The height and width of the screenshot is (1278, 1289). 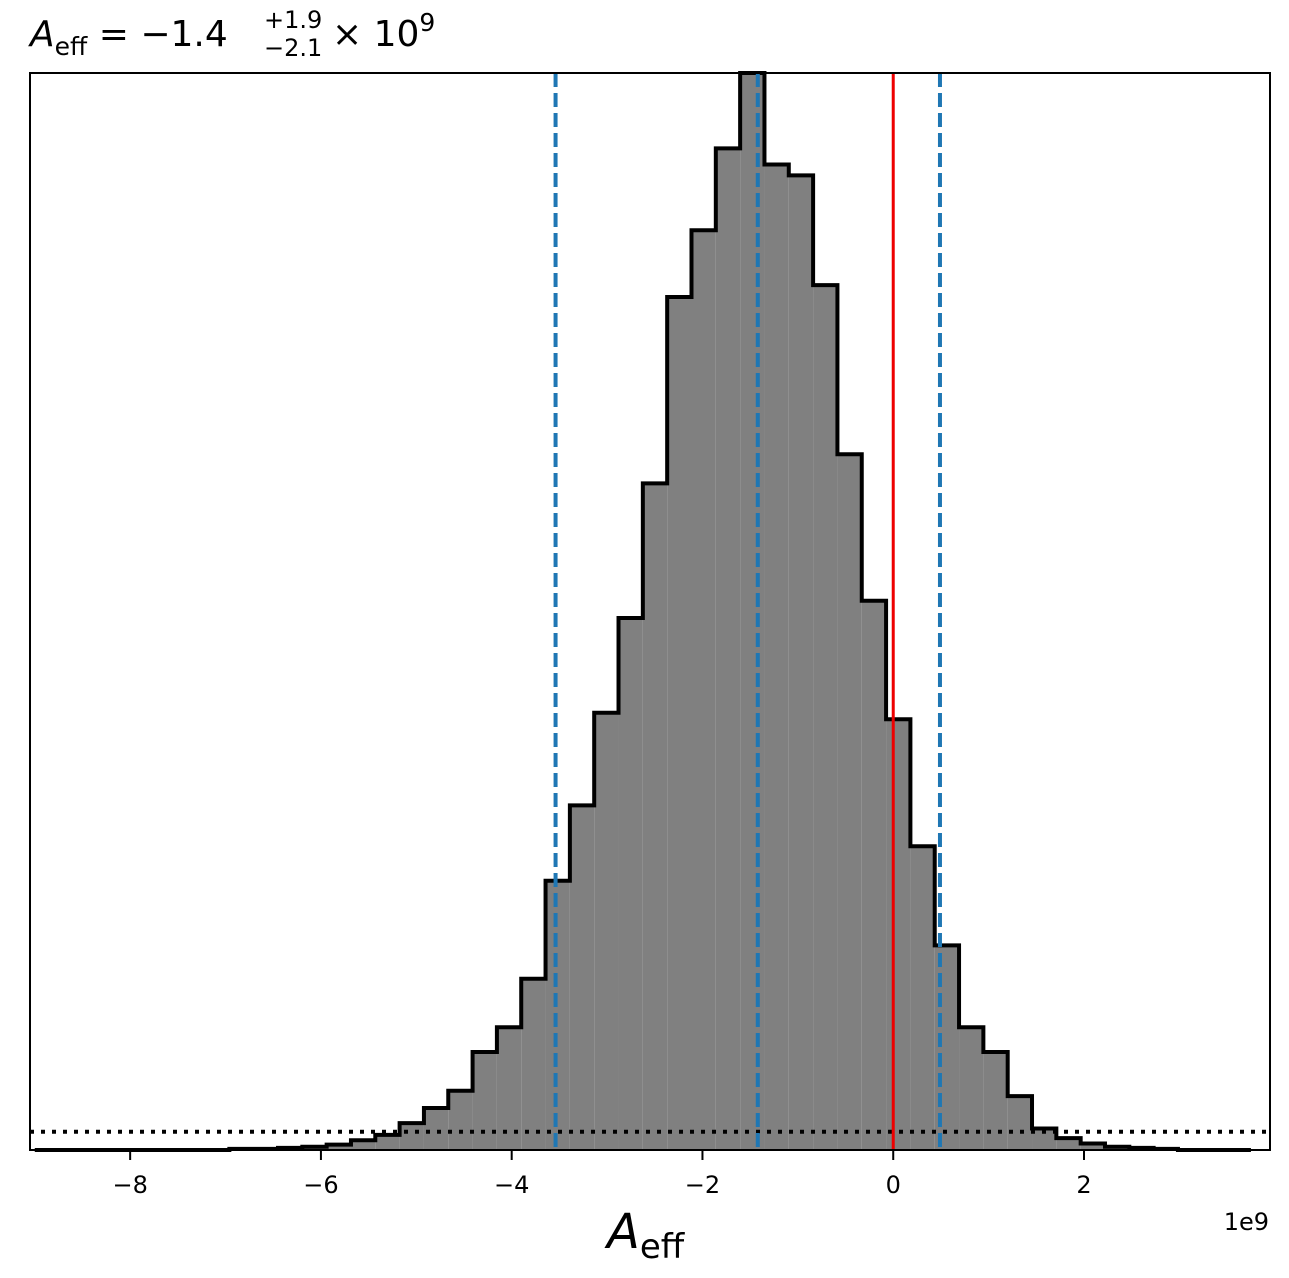 What do you see at coordinates (113, 34) in the screenshot?
I see `title-equals: =` at bounding box center [113, 34].